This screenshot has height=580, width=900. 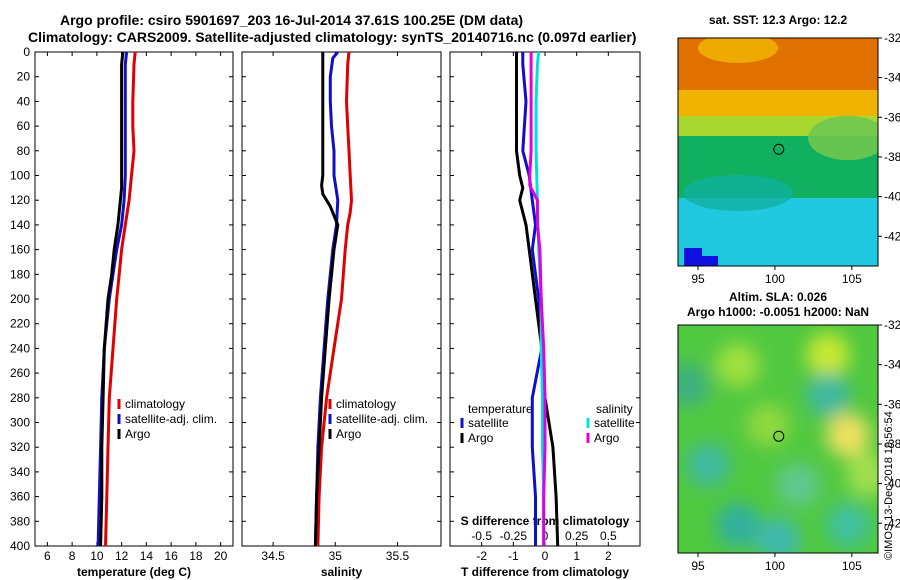 I want to click on depth-tick-label: 240, so click(x=20, y=348).